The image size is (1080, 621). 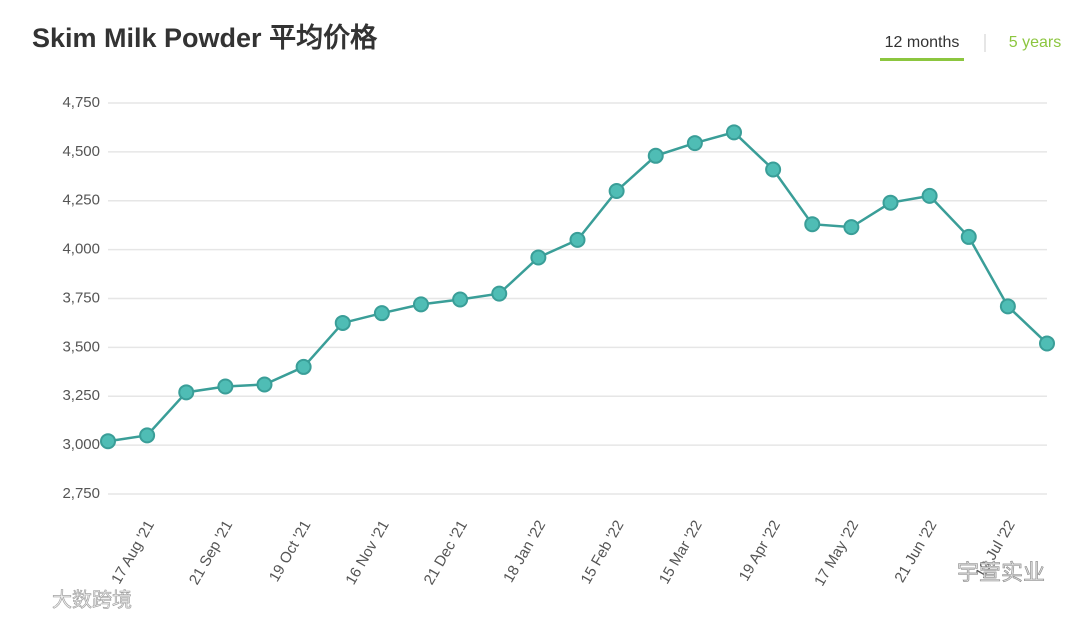 What do you see at coordinates (81, 493) in the screenshot?
I see `y-tick-label: 2,750` at bounding box center [81, 493].